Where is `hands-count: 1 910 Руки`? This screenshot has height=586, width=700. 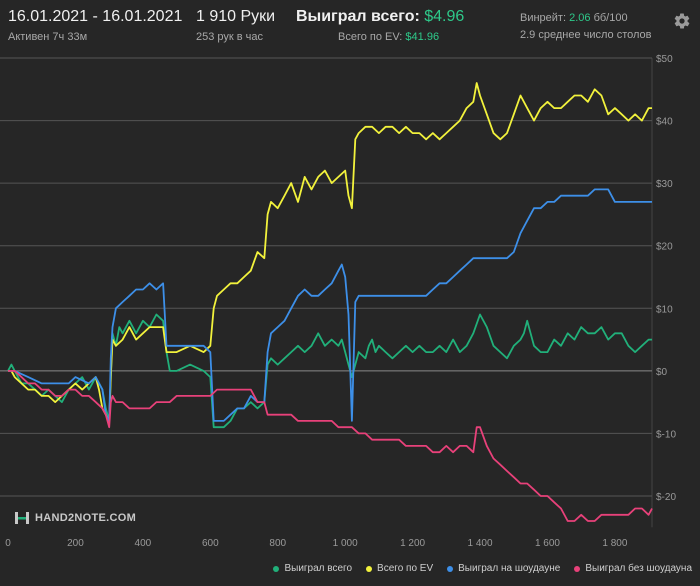
hands-count: 1 910 Руки is located at coordinates (236, 16).